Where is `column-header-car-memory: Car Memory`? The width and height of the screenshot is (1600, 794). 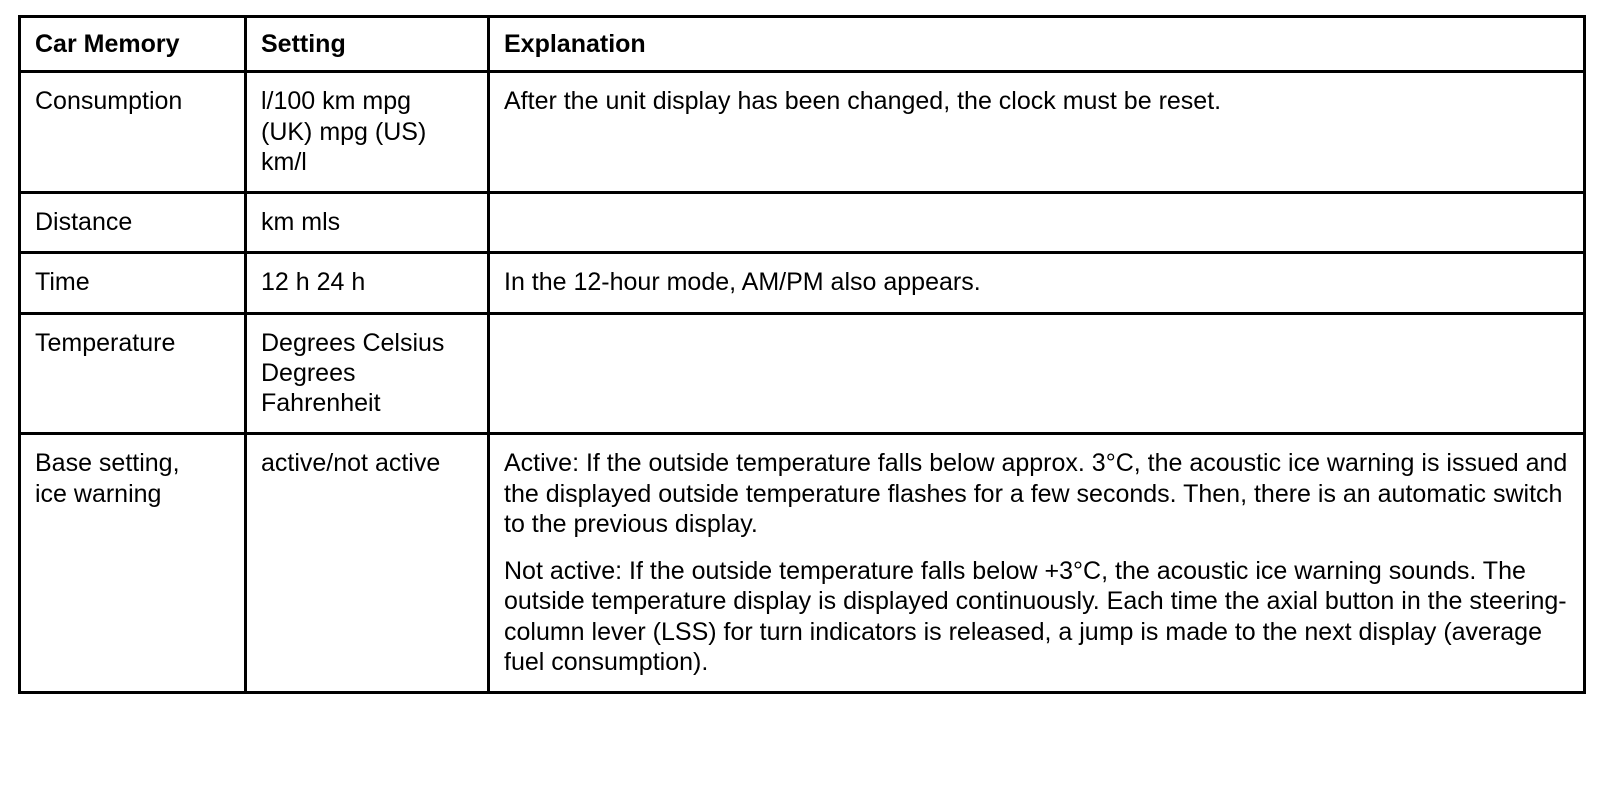
column-header-car-memory: Car Memory is located at coordinates (132, 44).